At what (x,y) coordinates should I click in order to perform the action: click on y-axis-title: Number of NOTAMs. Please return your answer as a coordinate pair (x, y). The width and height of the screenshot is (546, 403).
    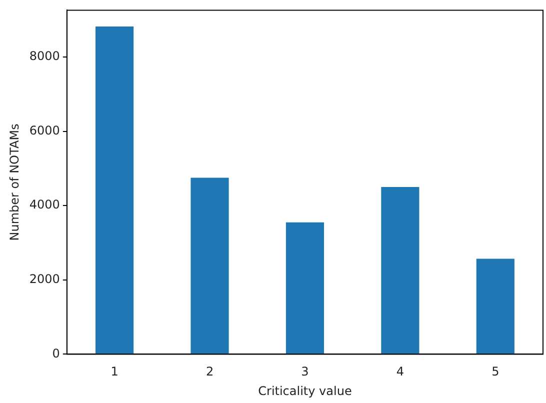
    Looking at the image, I should click on (14, 182).